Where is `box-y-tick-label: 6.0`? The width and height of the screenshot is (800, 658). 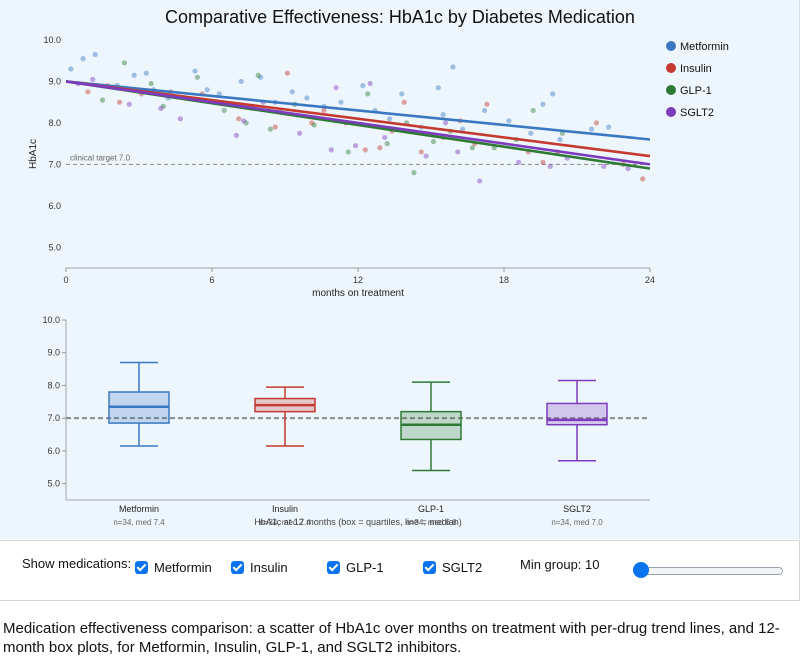
box-y-tick-label: 6.0 is located at coordinates (53, 451).